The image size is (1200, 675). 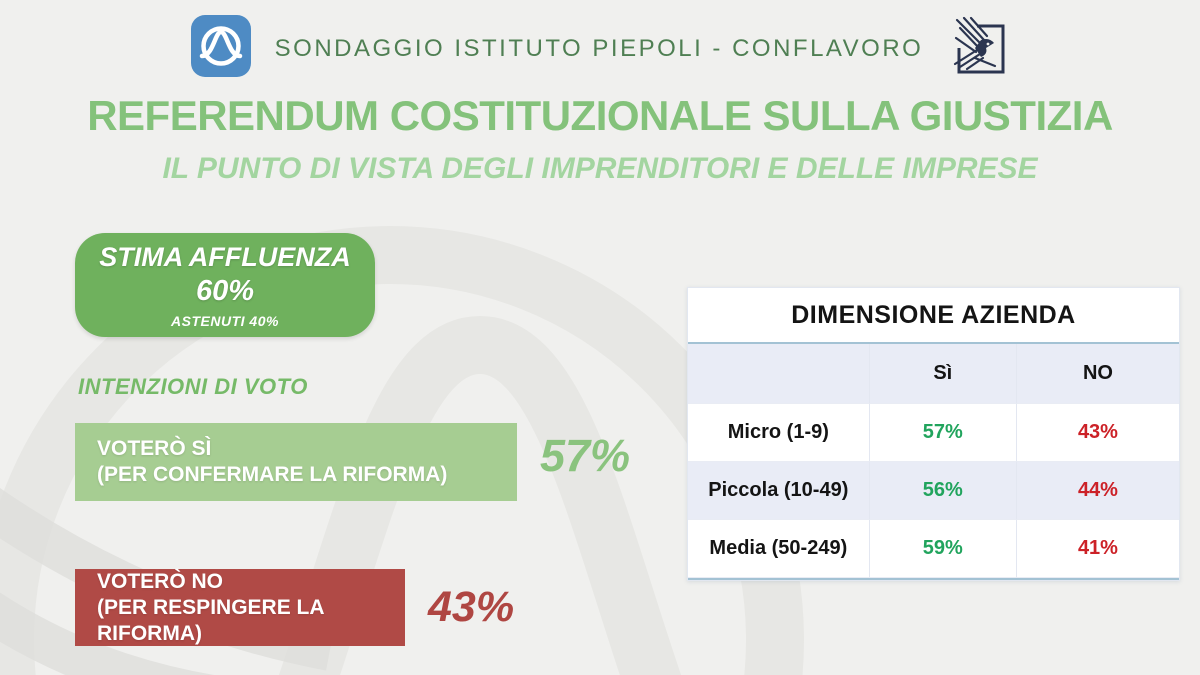 What do you see at coordinates (933, 579) in the screenshot?
I see `table-bottom-rule` at bounding box center [933, 579].